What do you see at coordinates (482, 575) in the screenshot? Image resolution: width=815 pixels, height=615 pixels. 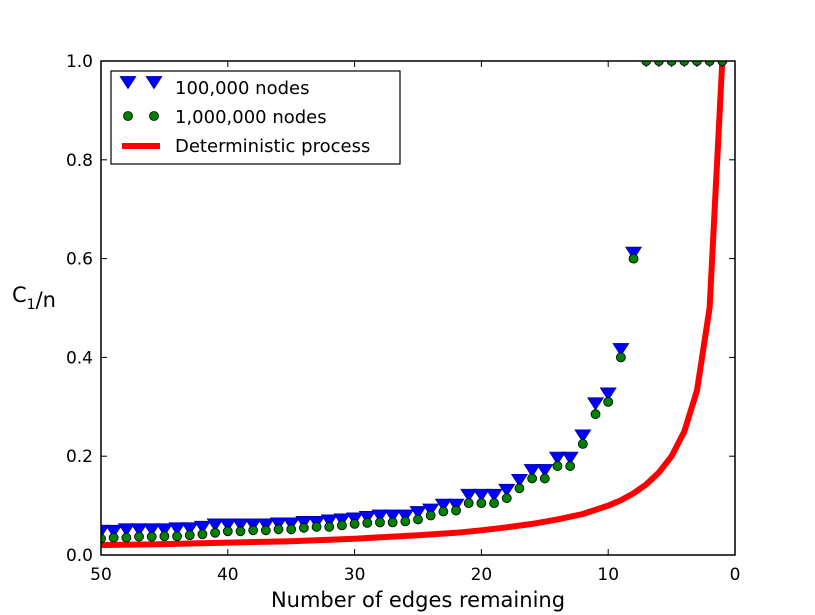 I see `x-tick-label: 20` at bounding box center [482, 575].